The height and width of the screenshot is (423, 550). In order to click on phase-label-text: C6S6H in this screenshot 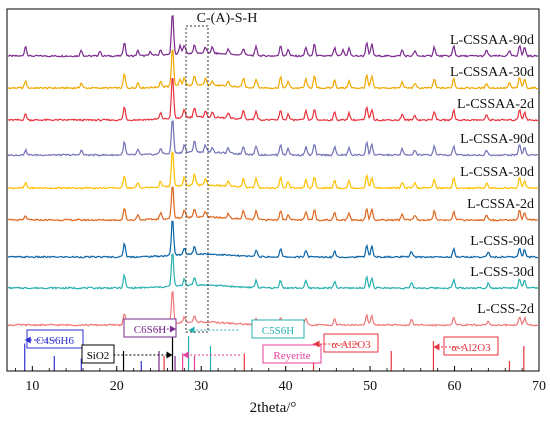, I will do `click(150, 330)`.